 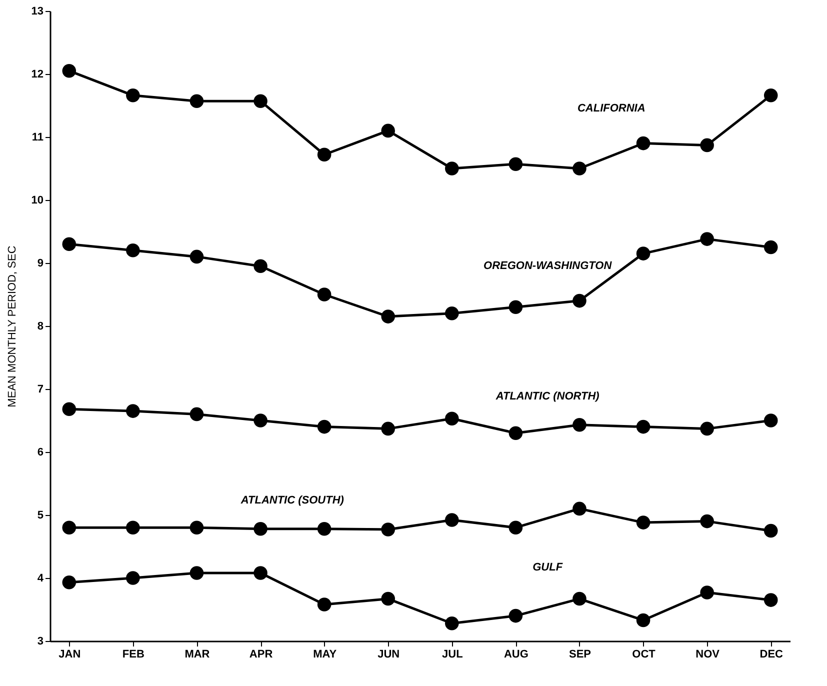 What do you see at coordinates (516, 654) in the screenshot?
I see `x-tick-label: AUG` at bounding box center [516, 654].